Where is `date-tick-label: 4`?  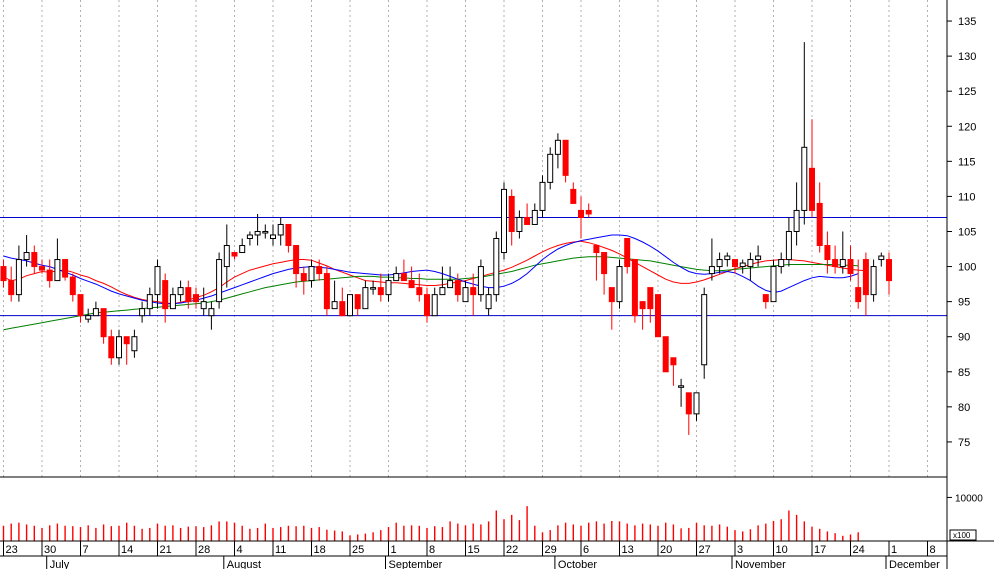 date-tick-label: 4 is located at coordinates (240, 550).